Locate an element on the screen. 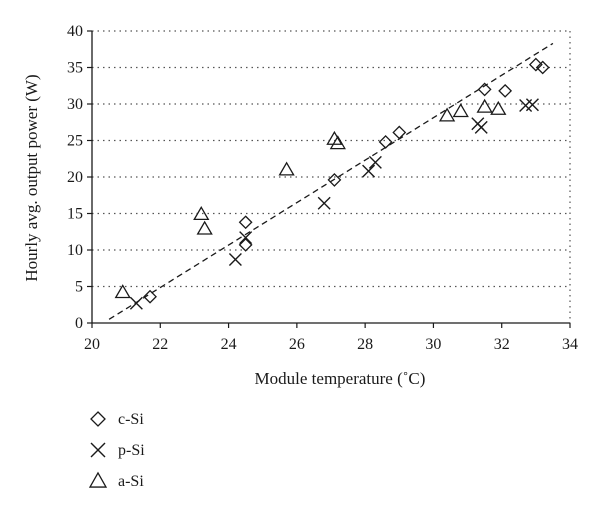  y-tick-label: 5 is located at coordinates (79, 287).